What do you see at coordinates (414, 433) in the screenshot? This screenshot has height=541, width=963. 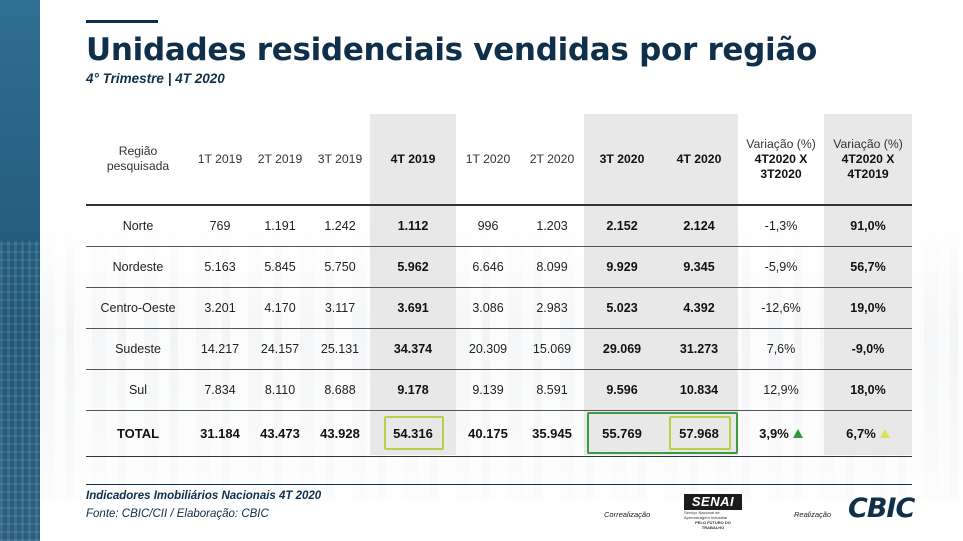 I see `highlight-box-4t2019-total` at bounding box center [414, 433].